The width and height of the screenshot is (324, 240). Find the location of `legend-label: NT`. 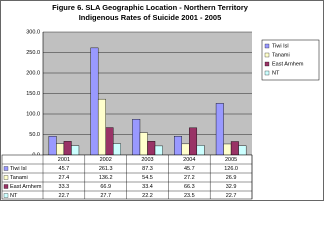

legend-label: NT is located at coordinates (276, 73).